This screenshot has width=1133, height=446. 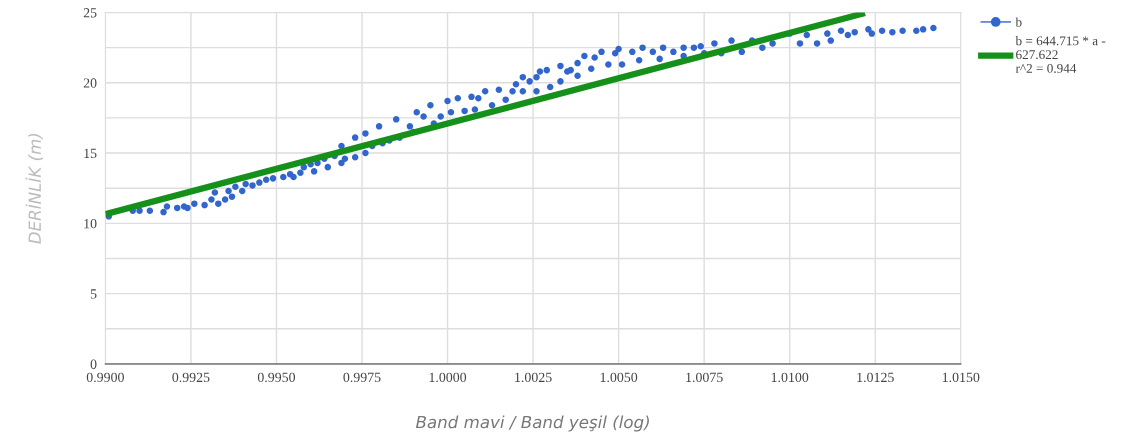 What do you see at coordinates (532, 423) in the screenshot?
I see `x-axis-title: Band mavi / Band yeşil (log)` at bounding box center [532, 423].